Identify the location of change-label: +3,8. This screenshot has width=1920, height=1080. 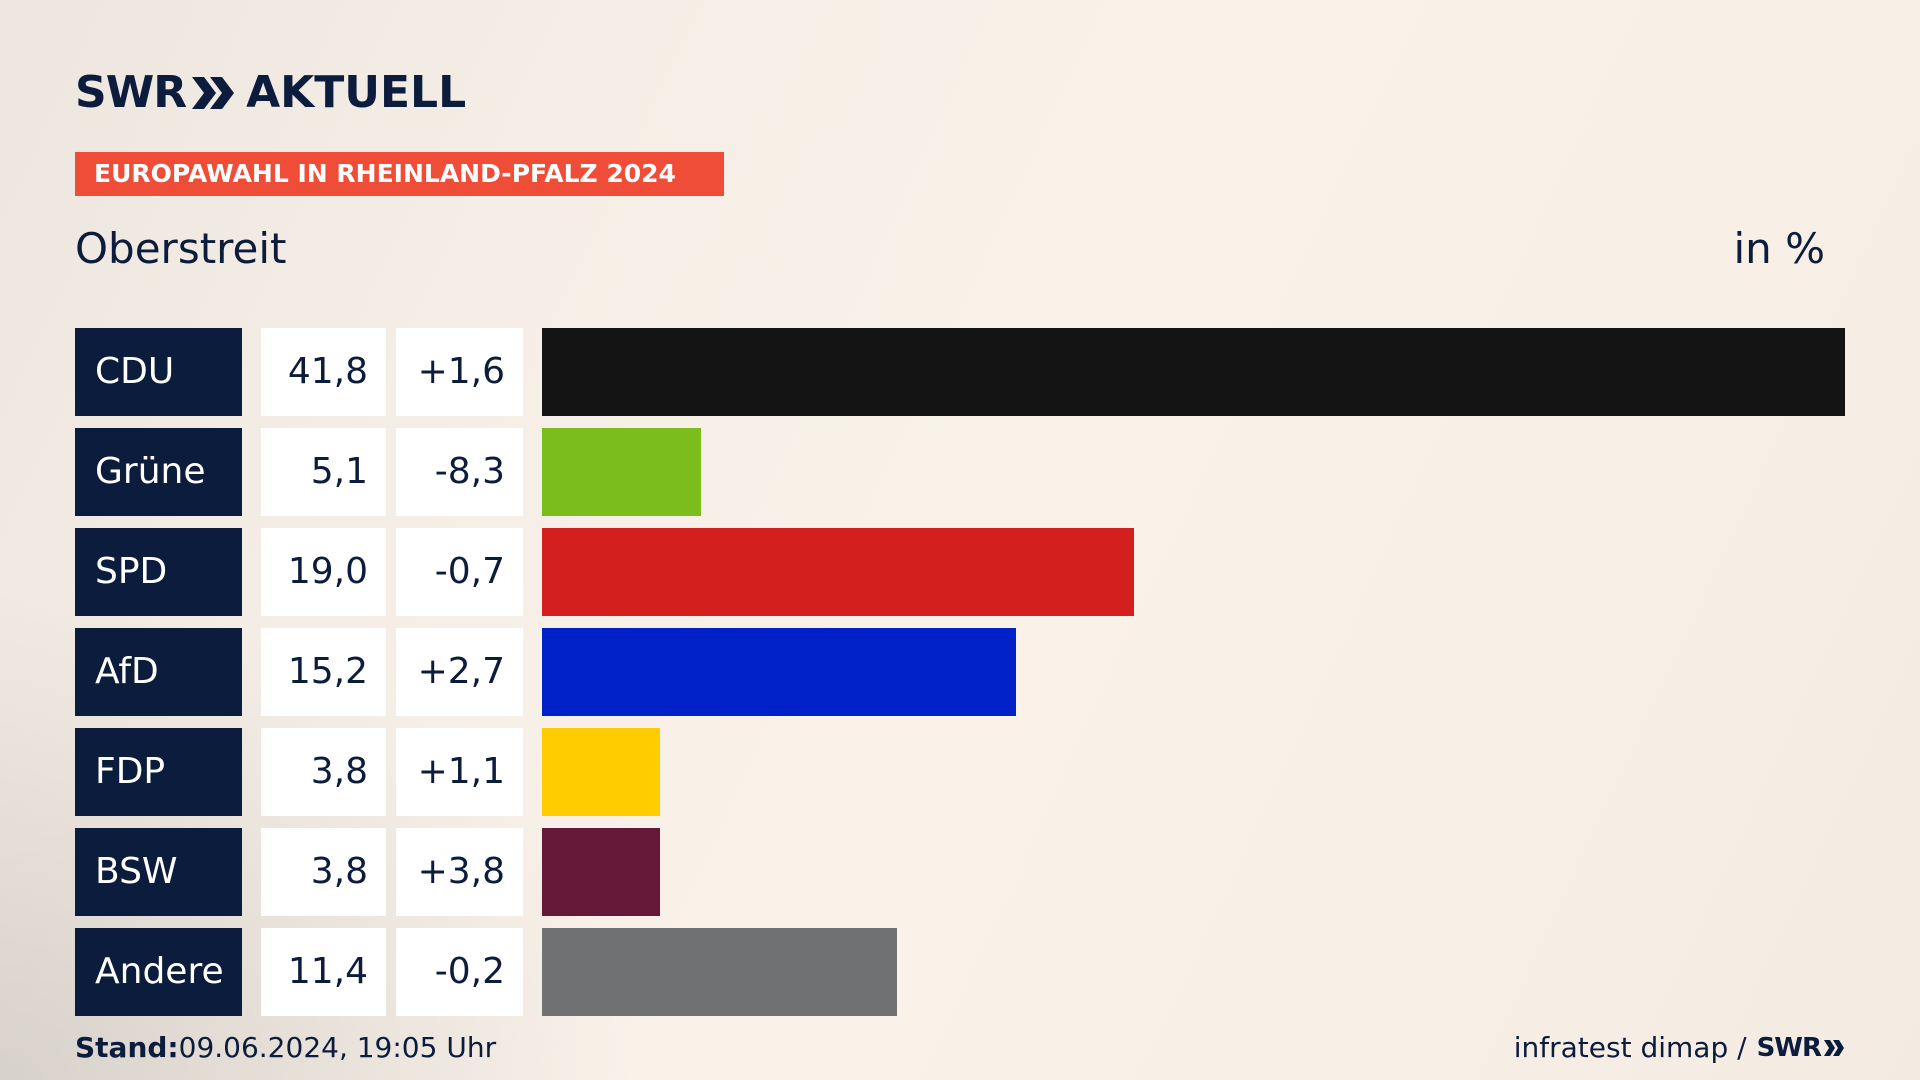
(459, 872).